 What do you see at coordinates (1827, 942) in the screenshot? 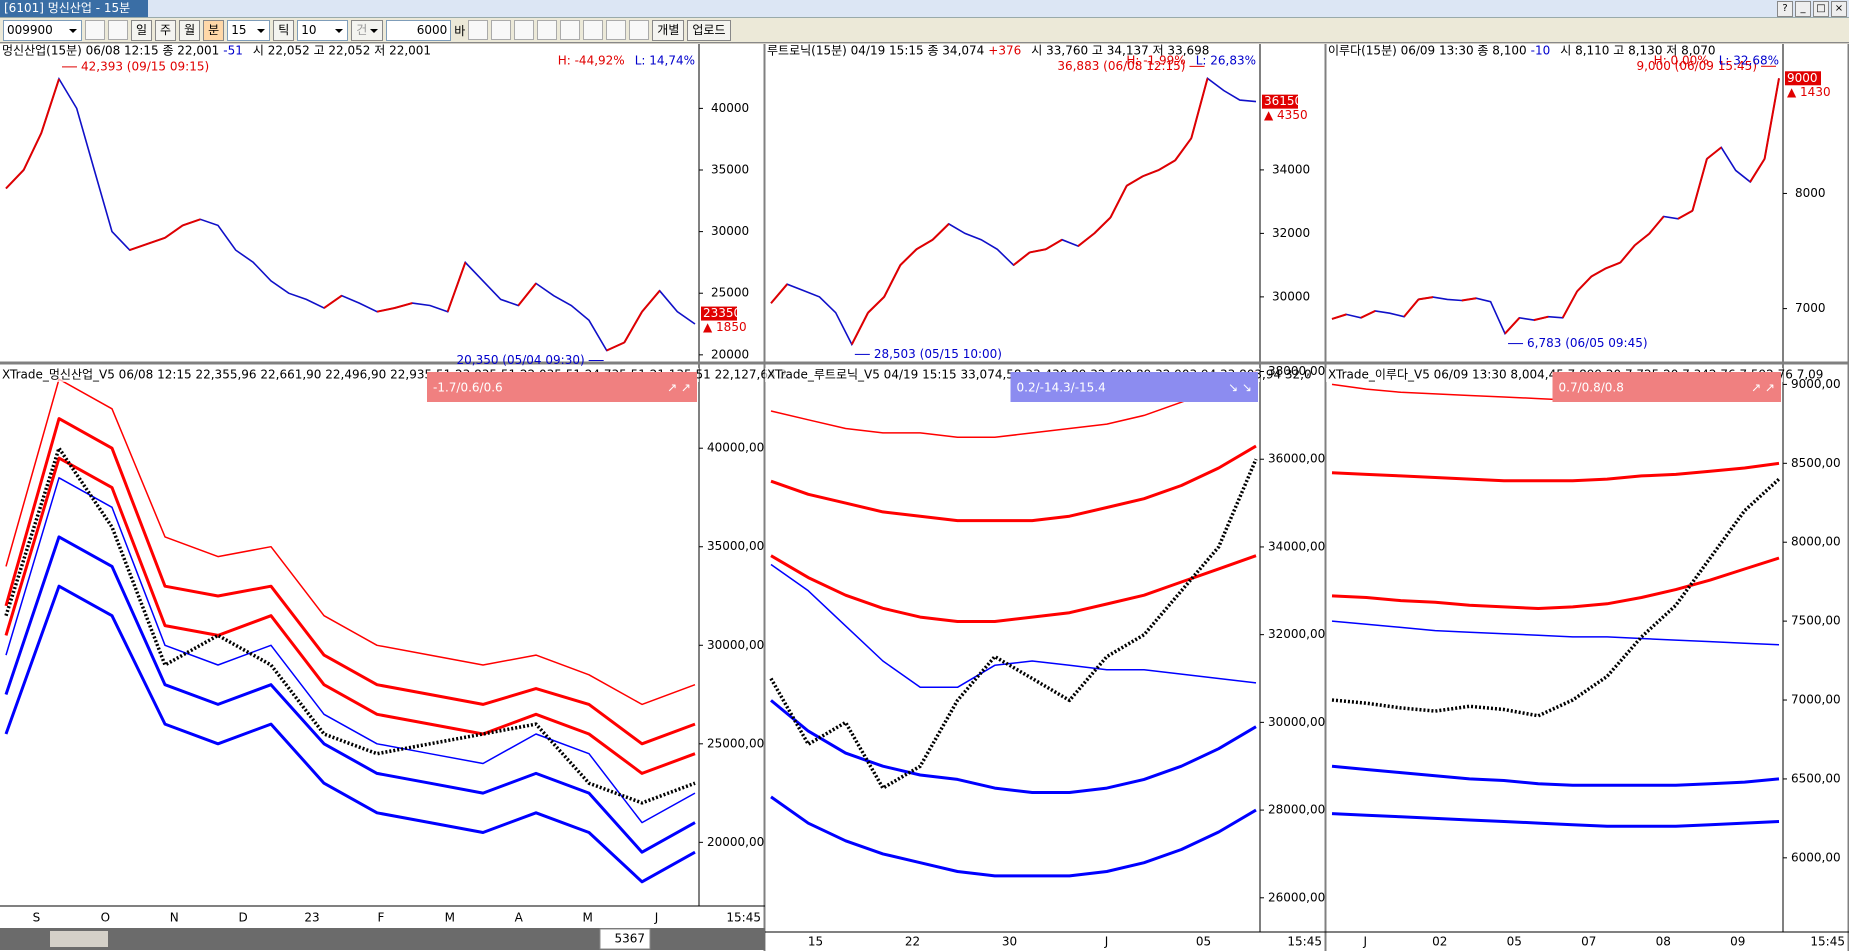
I see `time-label: 15:45` at bounding box center [1827, 942].